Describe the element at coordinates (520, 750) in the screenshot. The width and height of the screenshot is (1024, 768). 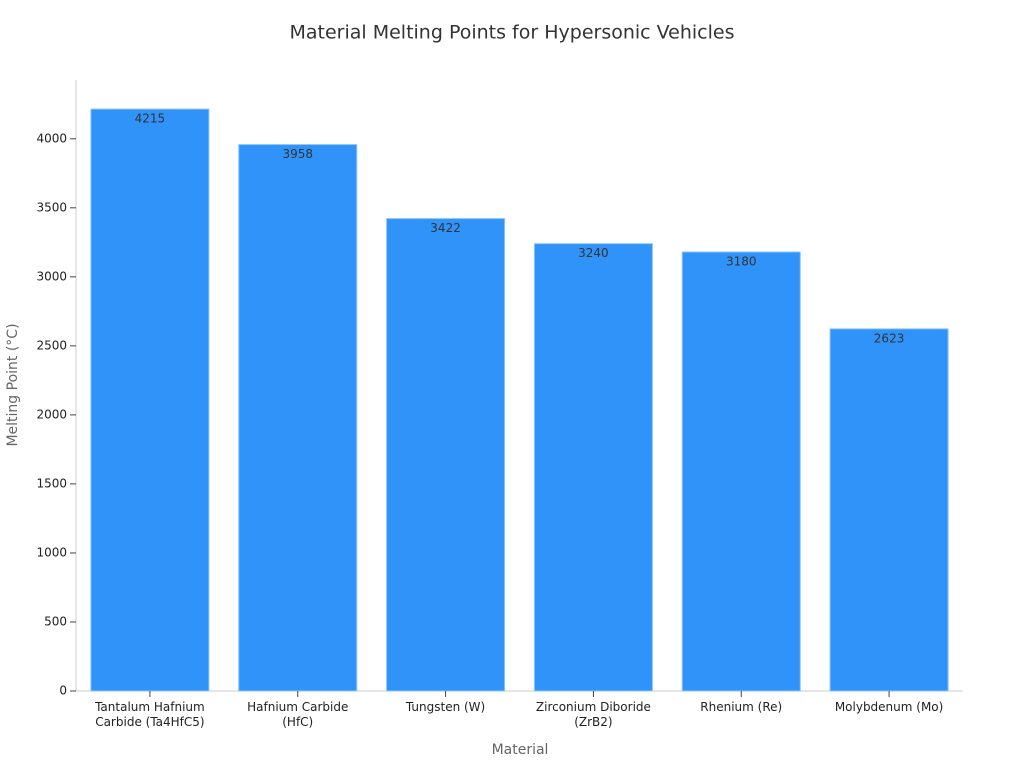
I see `x-axis-label: Material` at that location.